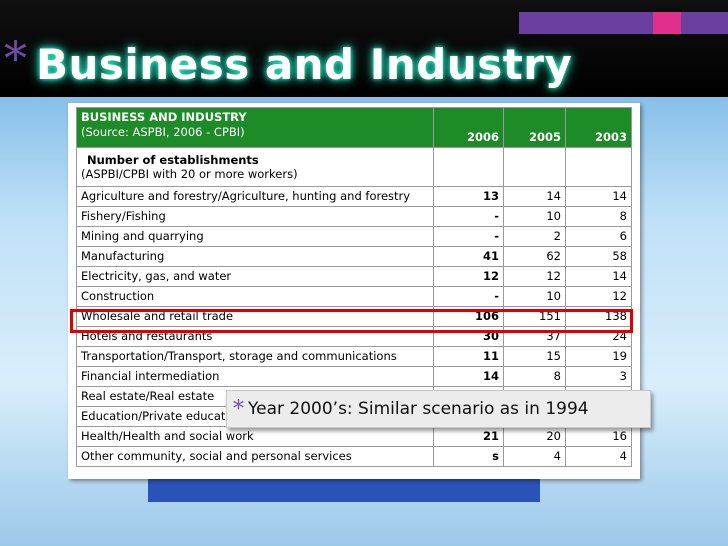 The height and width of the screenshot is (546, 728). What do you see at coordinates (534, 276) in the screenshot?
I see `value-2005: 12` at bounding box center [534, 276].